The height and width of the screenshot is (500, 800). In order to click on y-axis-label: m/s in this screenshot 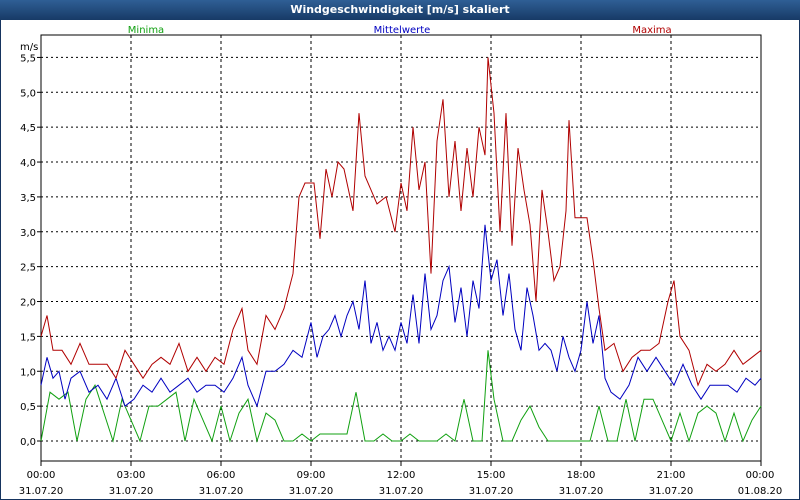, I will do `click(29, 47)`.